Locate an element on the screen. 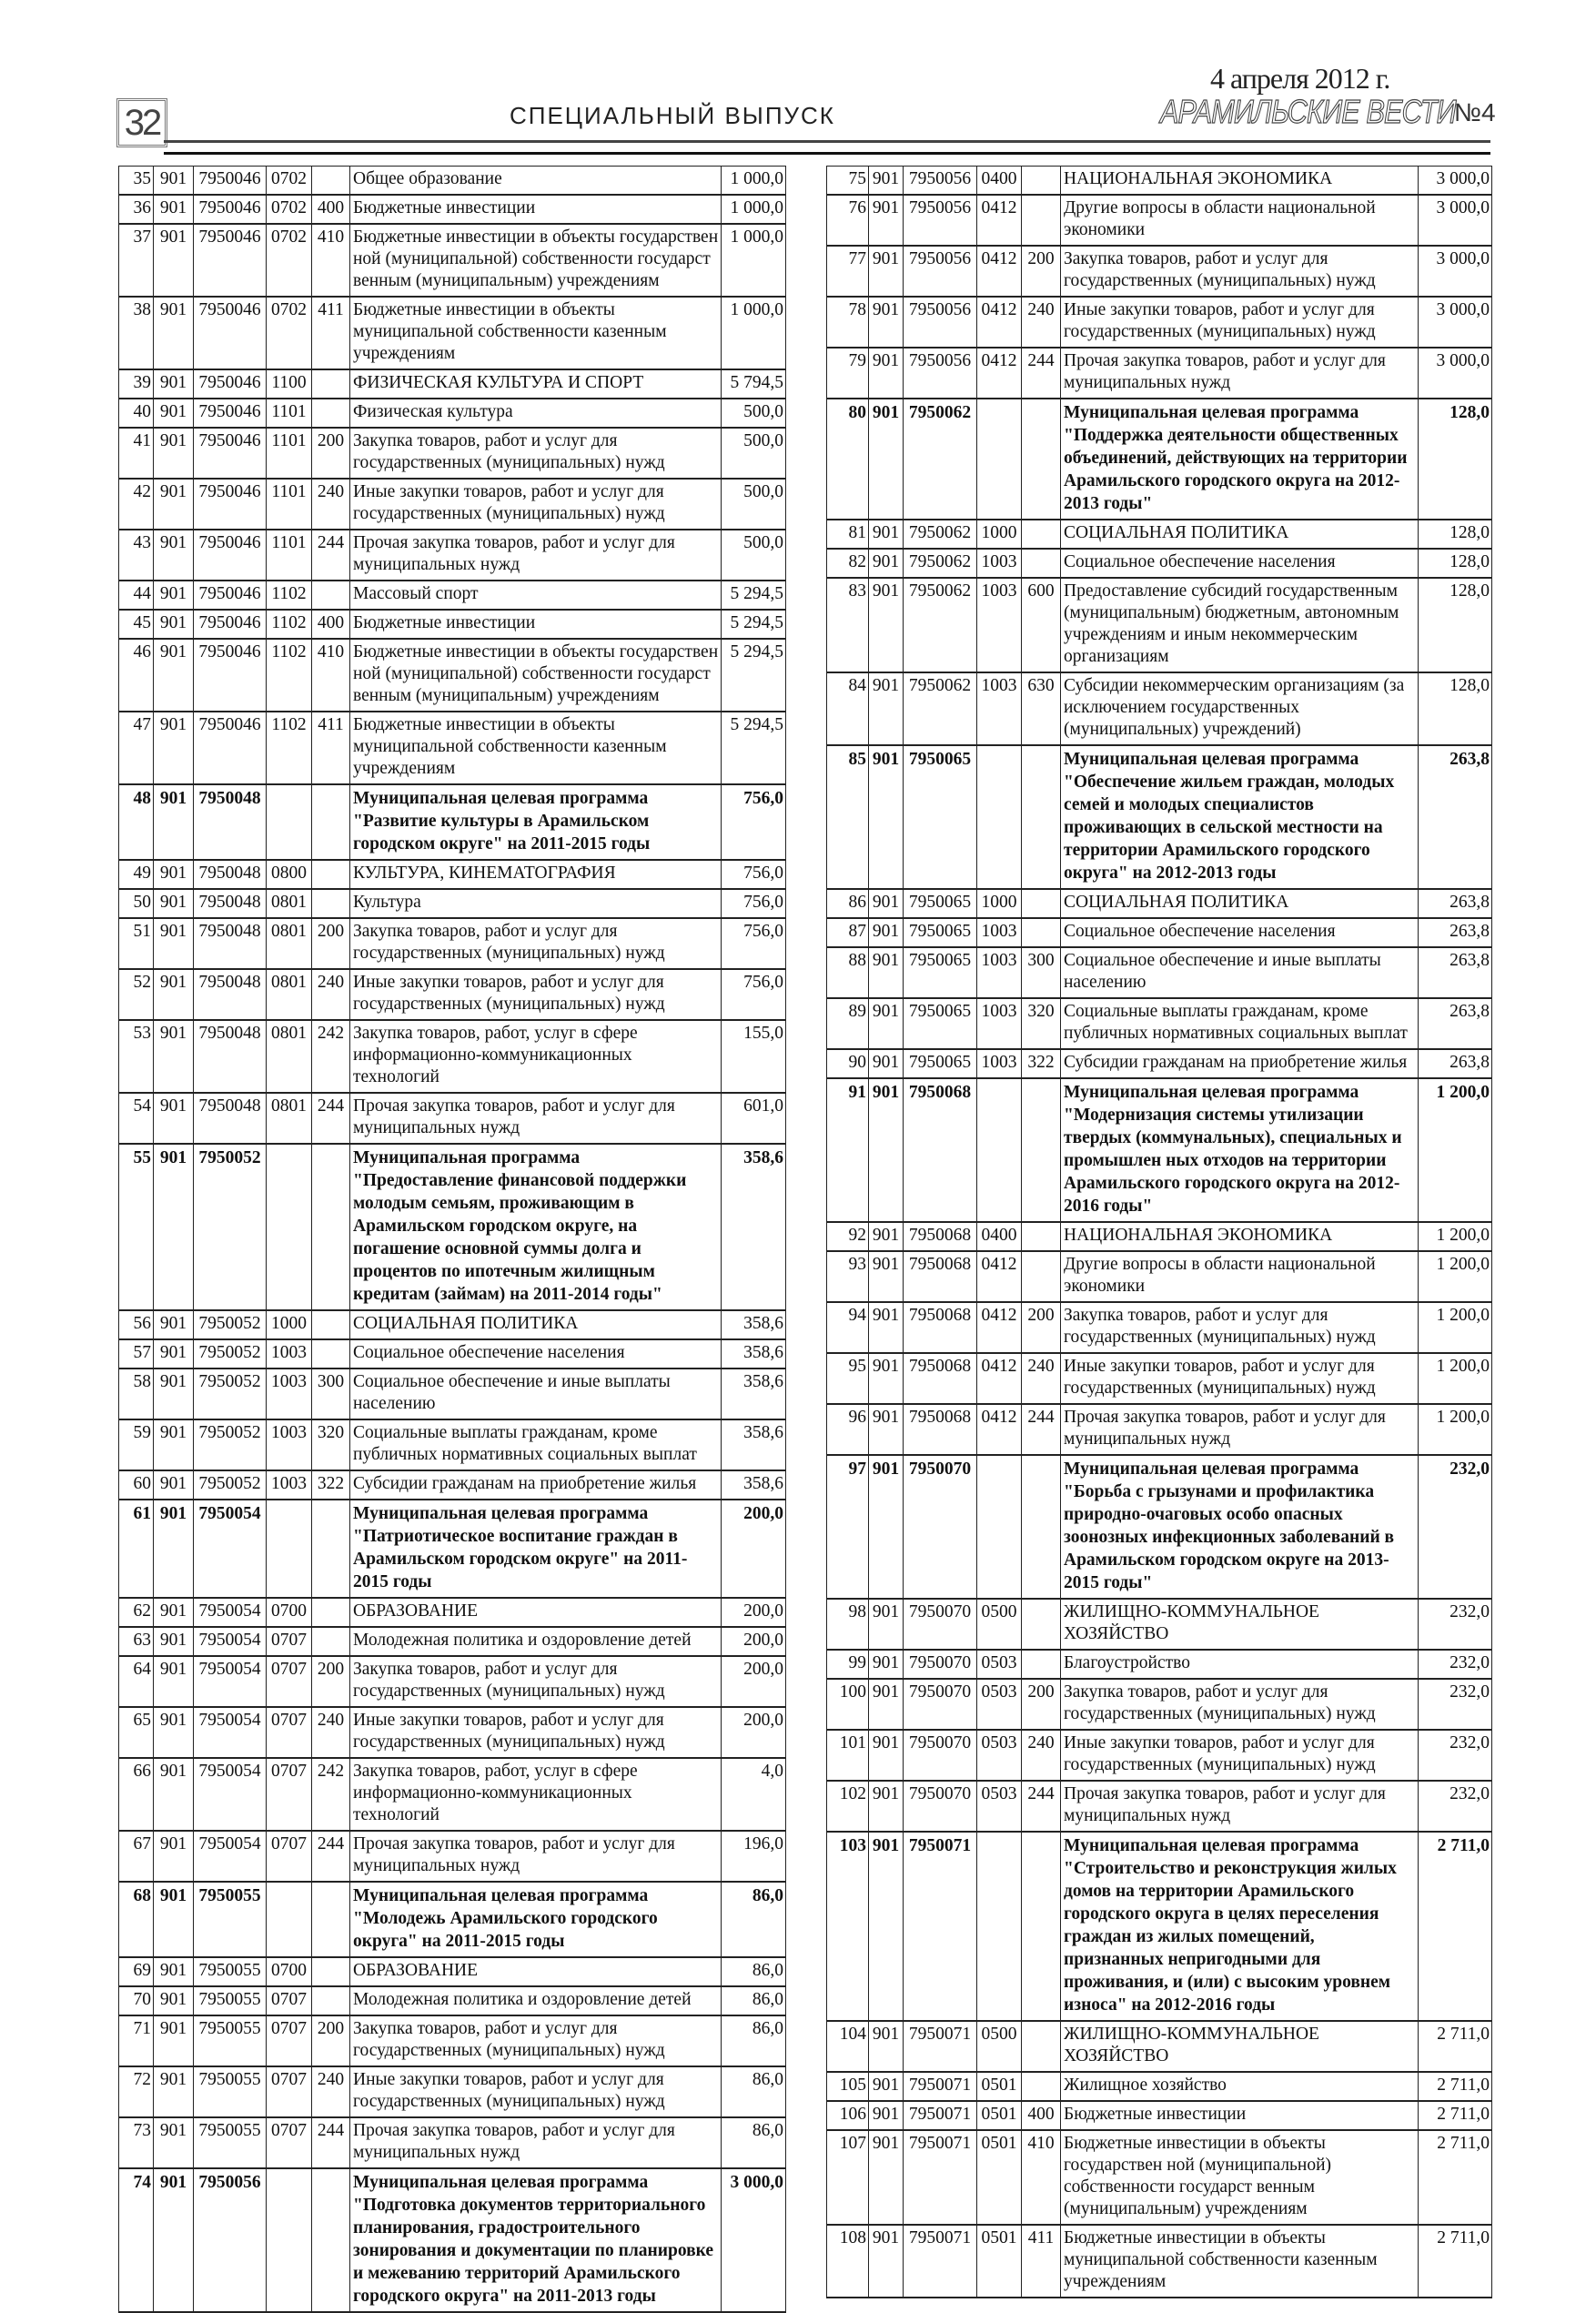 The height and width of the screenshot is (2313, 1596). target-item-code-cell: 7950070 is located at coordinates (940, 1624).